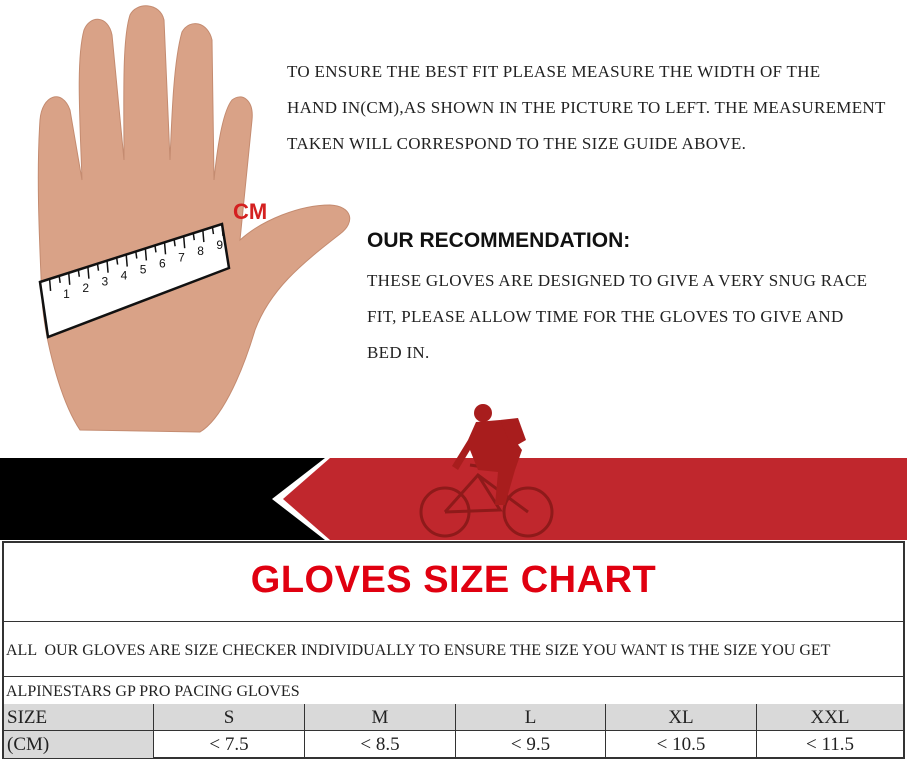 The image size is (907, 764). Describe the element at coordinates (380, 744) in the screenshot. I see `value-cell: < 8.5` at that location.